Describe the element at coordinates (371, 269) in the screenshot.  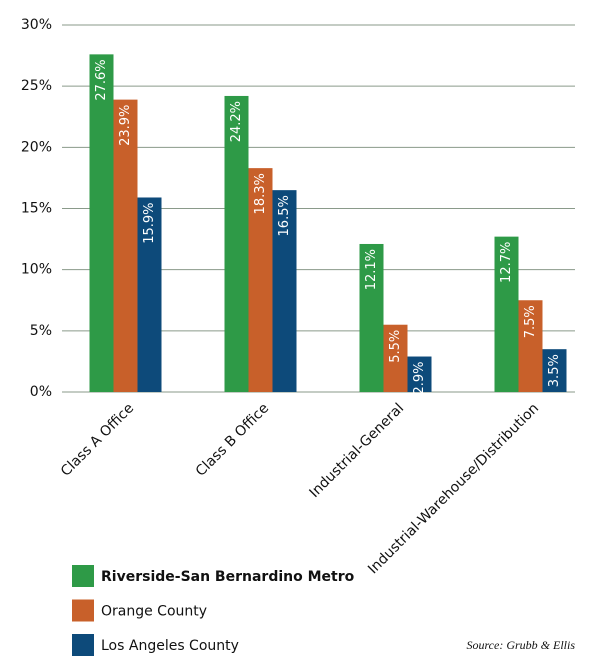
I see `value-label: 12.1%` at that location.